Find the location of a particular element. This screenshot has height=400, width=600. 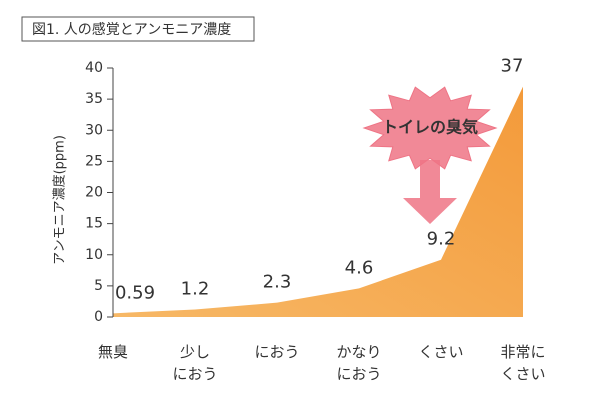

y-tick-label: 35 is located at coordinates (94, 99).